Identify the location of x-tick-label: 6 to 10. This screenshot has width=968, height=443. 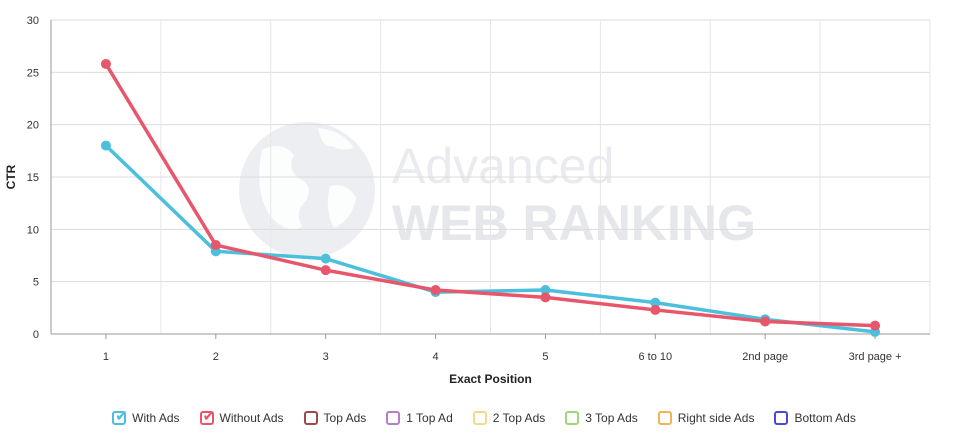
(655, 357).